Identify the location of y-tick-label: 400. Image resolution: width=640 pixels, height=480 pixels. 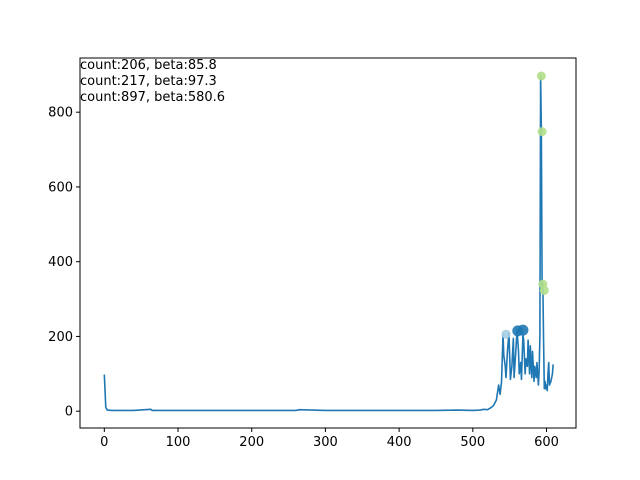
(60, 262).